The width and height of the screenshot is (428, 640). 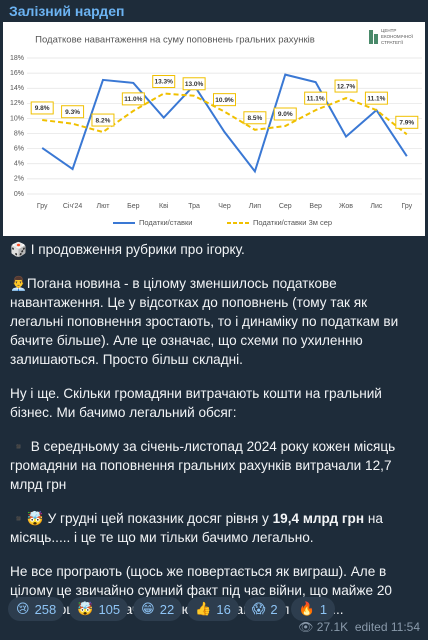 I want to click on y-tick-label: 18%, so click(x=17, y=58).